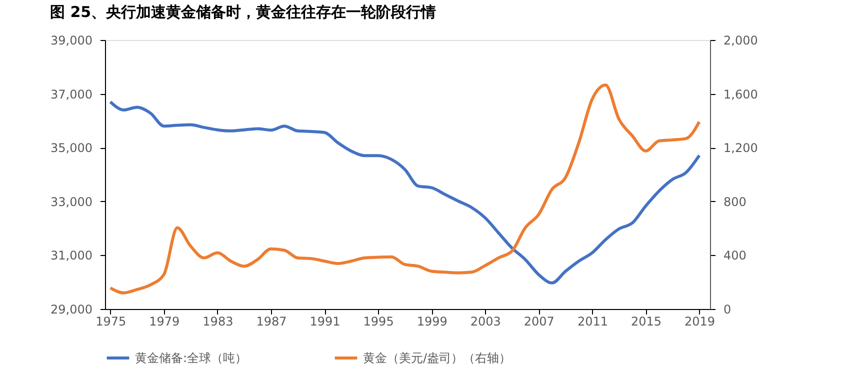 Image resolution: width=853 pixels, height=386 pixels. What do you see at coordinates (728, 309) in the screenshot?
I see `y2-tick-label: 0` at bounding box center [728, 309].